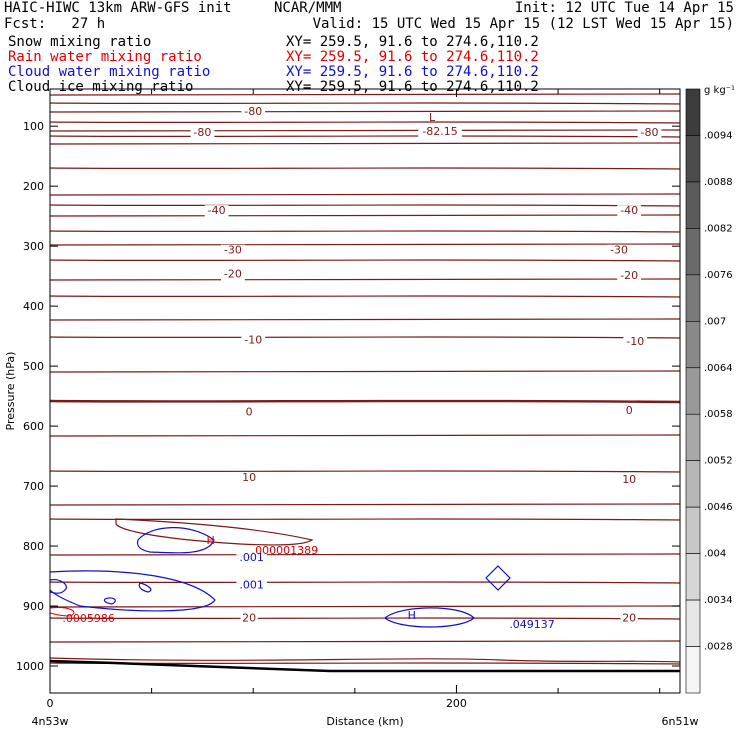  I want to click on x-tick-label: 200, so click(456, 703).